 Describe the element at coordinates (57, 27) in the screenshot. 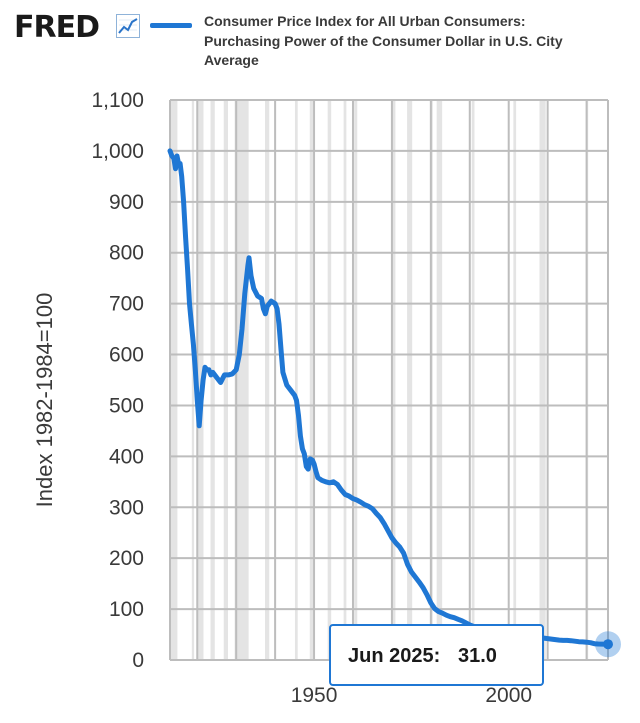

I see `fred-logo: FRED` at that location.